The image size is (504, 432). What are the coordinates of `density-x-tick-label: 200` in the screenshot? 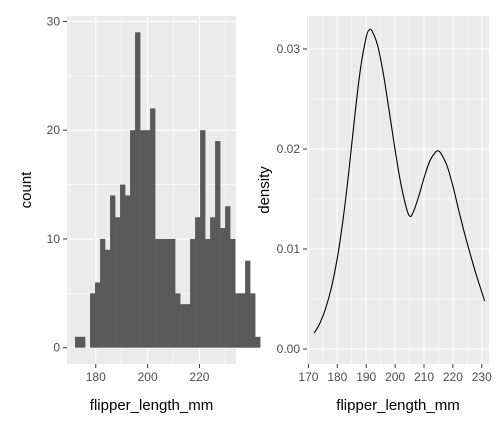 It's located at (395, 377).